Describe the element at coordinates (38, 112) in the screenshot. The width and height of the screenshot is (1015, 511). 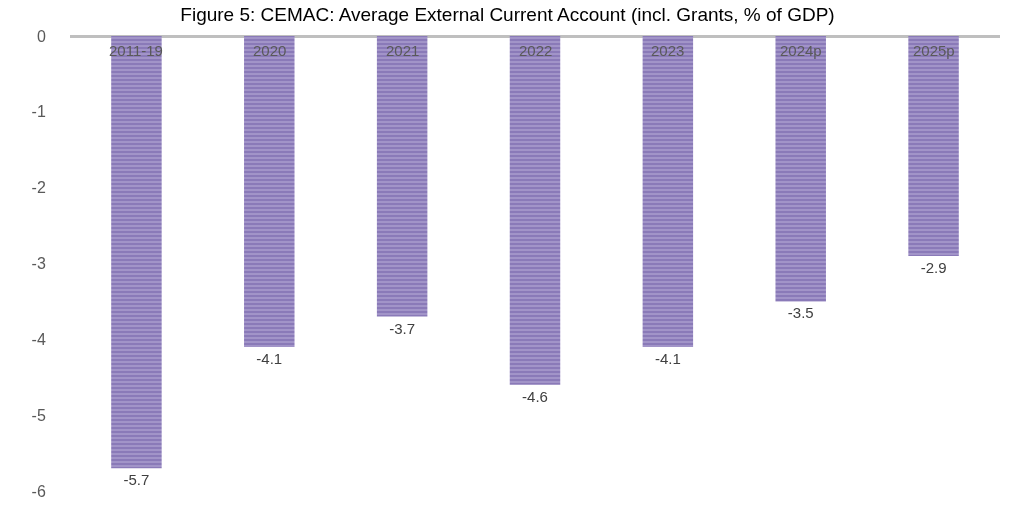
I see `y-tick-label: -1` at that location.